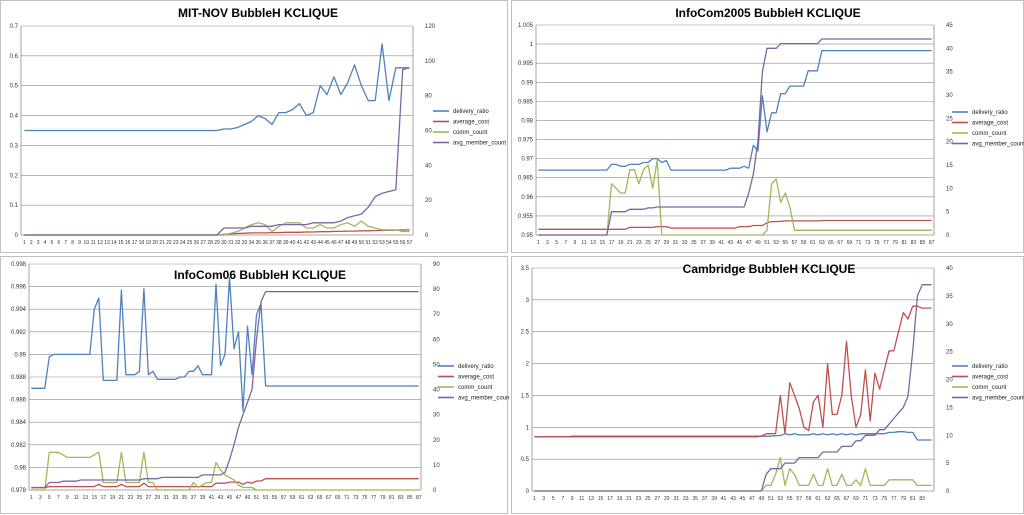 The image size is (1024, 515). Describe the element at coordinates (19, 265) in the screenshot. I see `y-tick-label: 0.998` at that location.